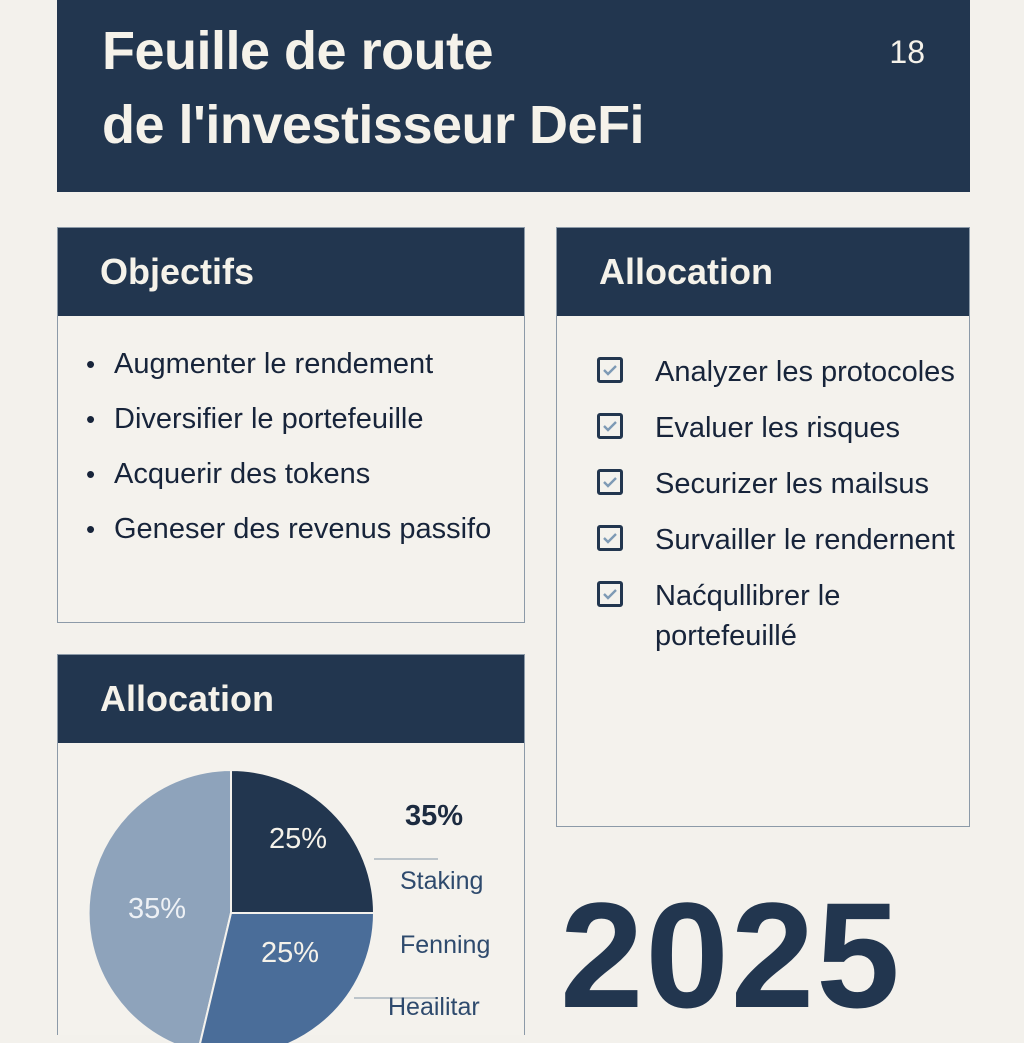 The image size is (1024, 1043). I want to click on checklist-item-label: Naćqullibrer le portefeuillé, so click(748, 616).